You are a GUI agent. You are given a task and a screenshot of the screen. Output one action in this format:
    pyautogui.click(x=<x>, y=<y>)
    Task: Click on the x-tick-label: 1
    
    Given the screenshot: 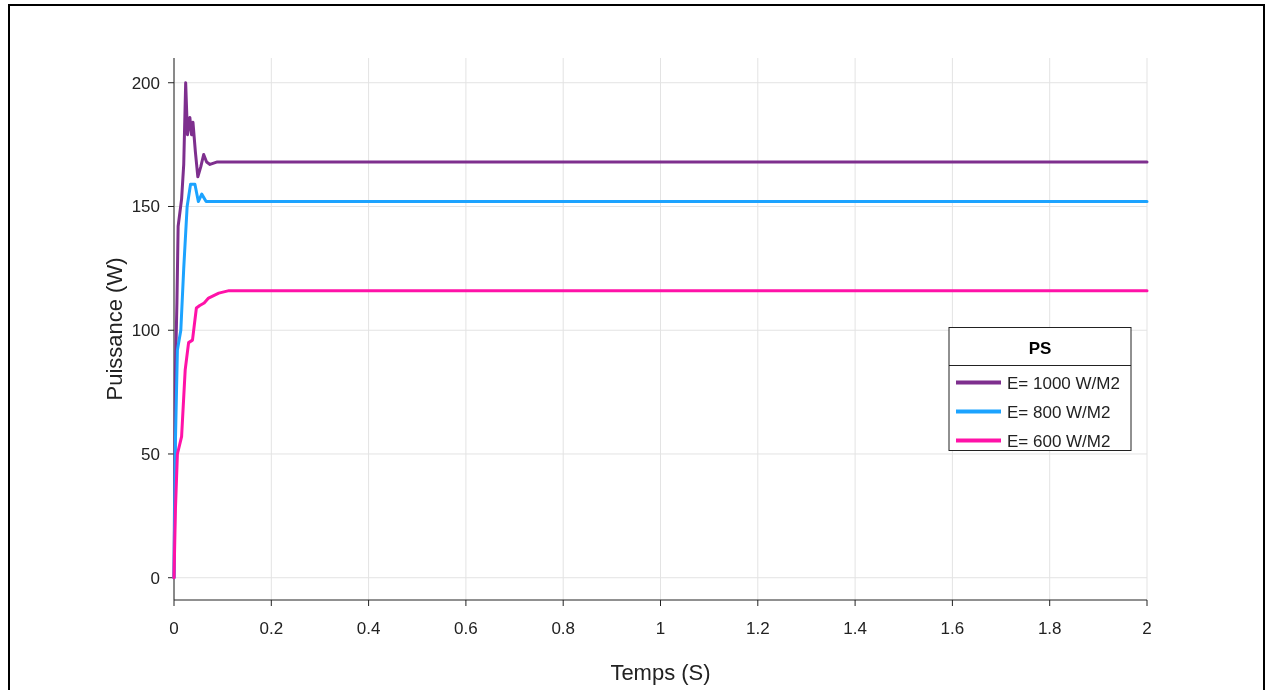 What is the action you would take?
    pyautogui.click(x=660, y=628)
    